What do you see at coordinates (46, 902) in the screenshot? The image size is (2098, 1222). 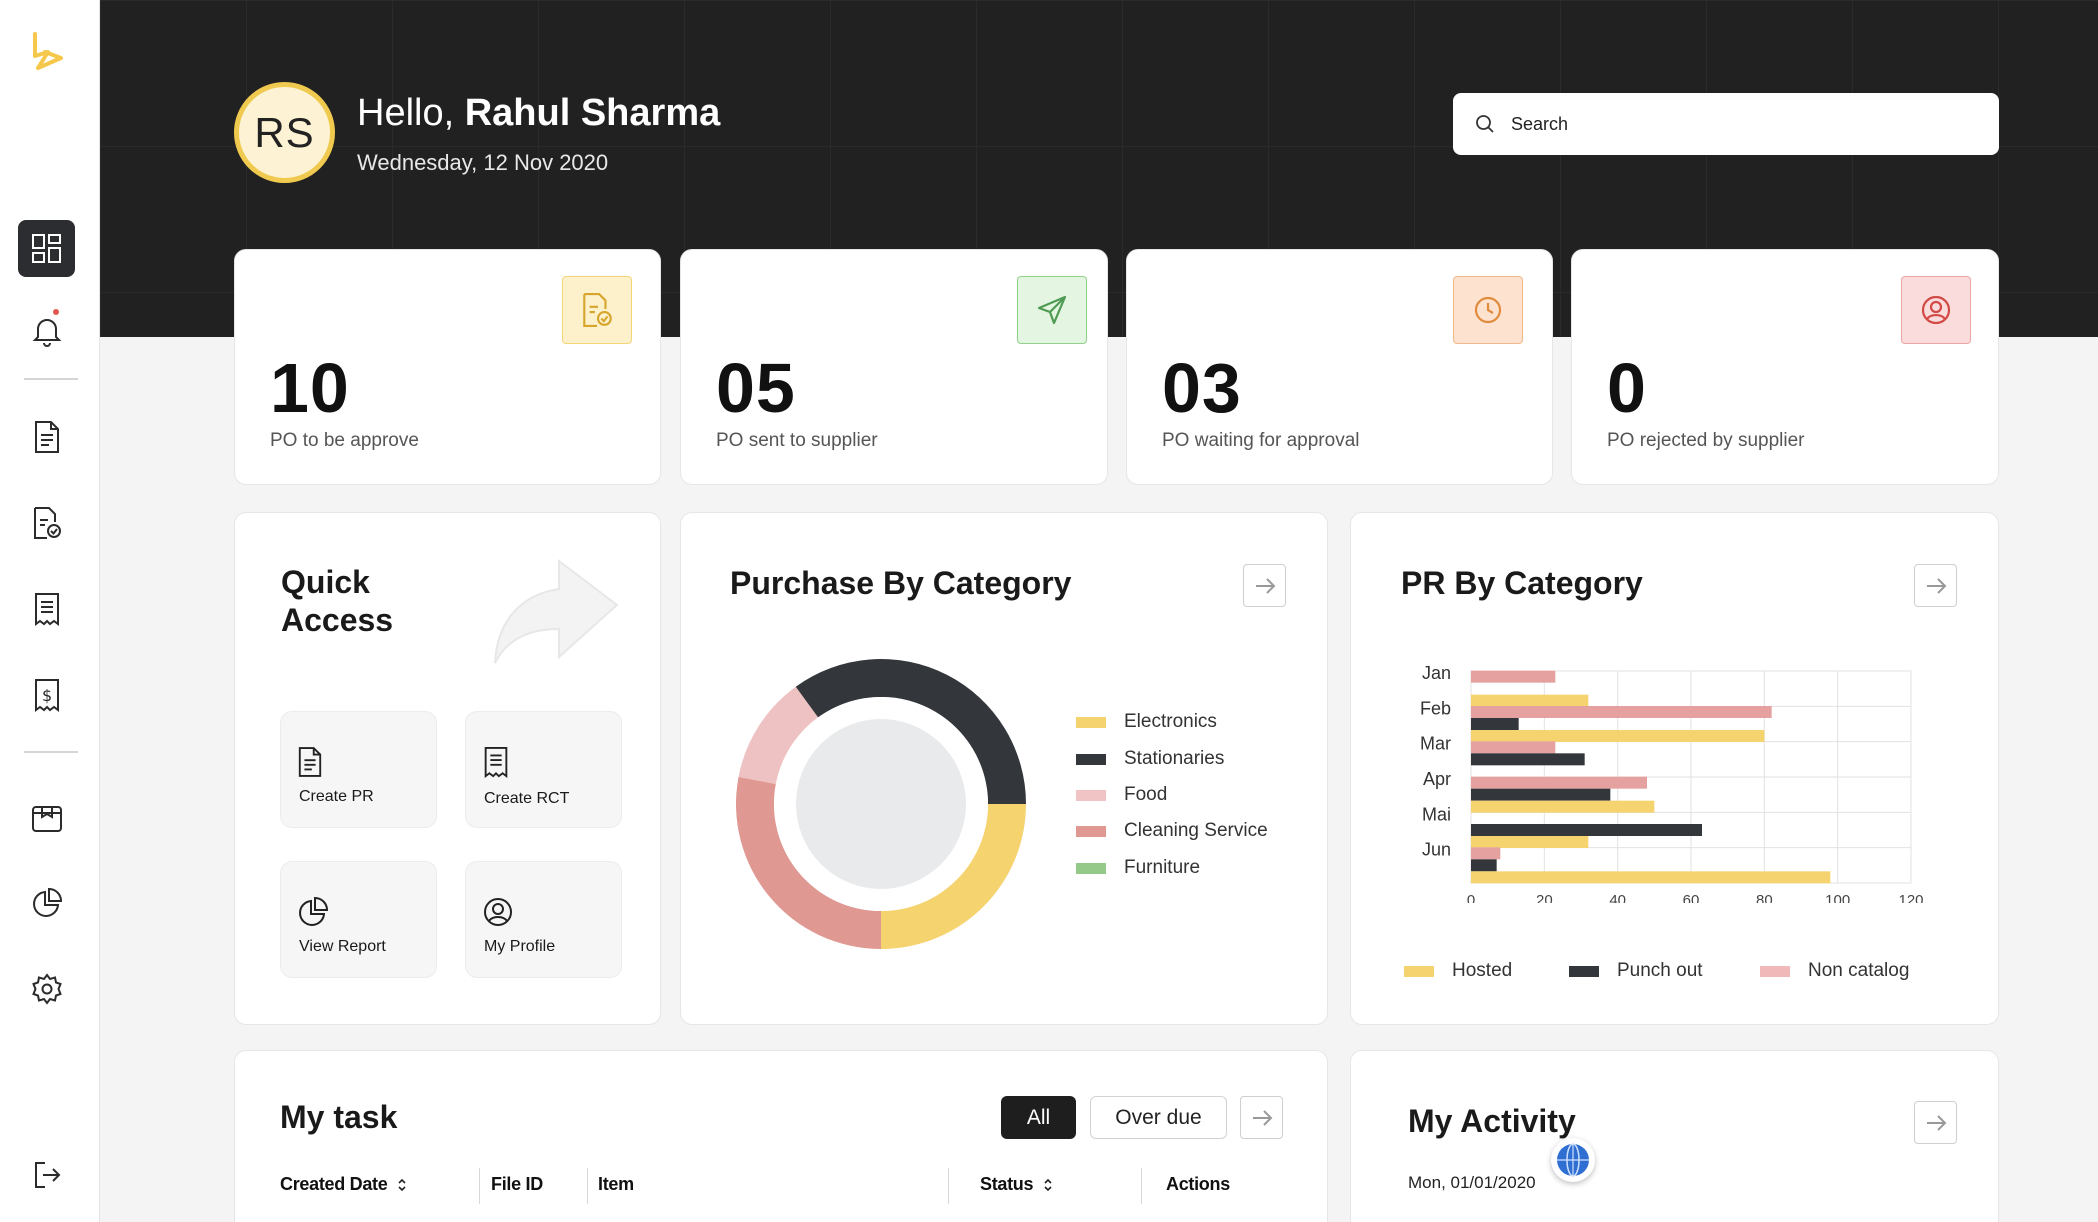 I see `nav-reports` at bounding box center [46, 902].